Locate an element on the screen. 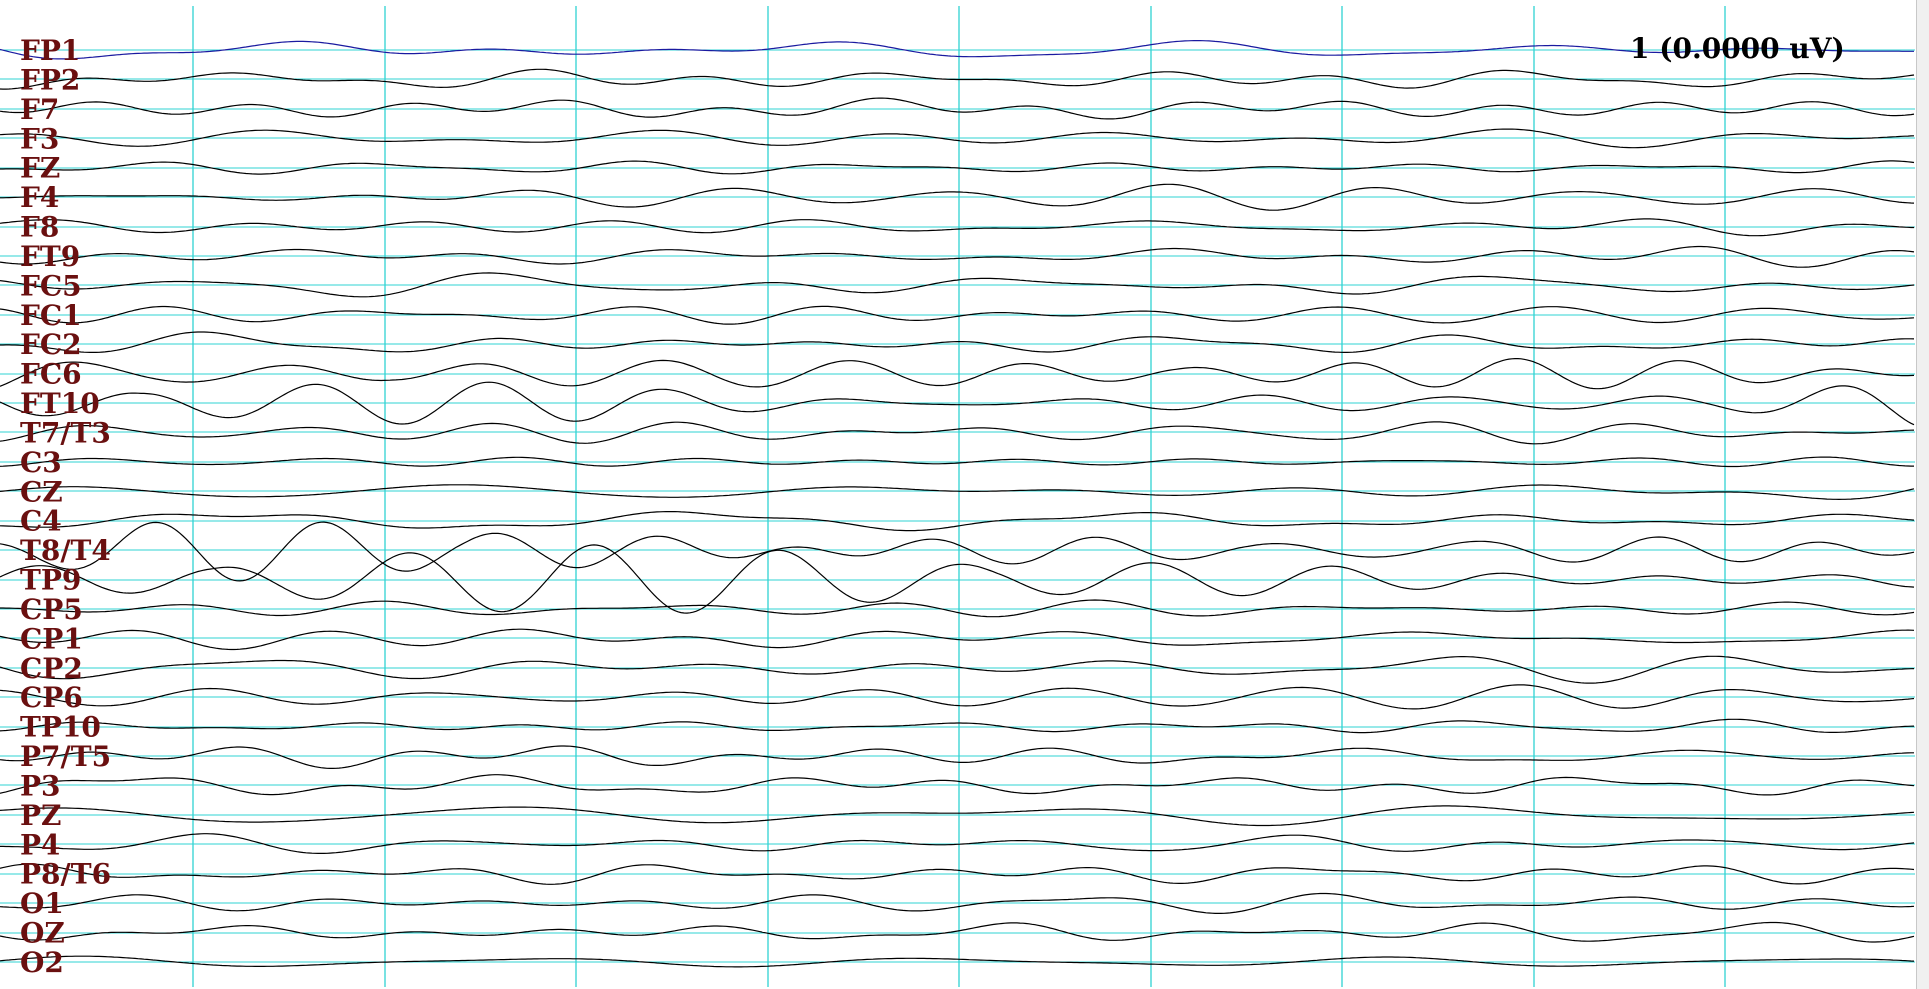 The height and width of the screenshot is (989, 1929). channel-label-fz: FZ is located at coordinates (40, 168).